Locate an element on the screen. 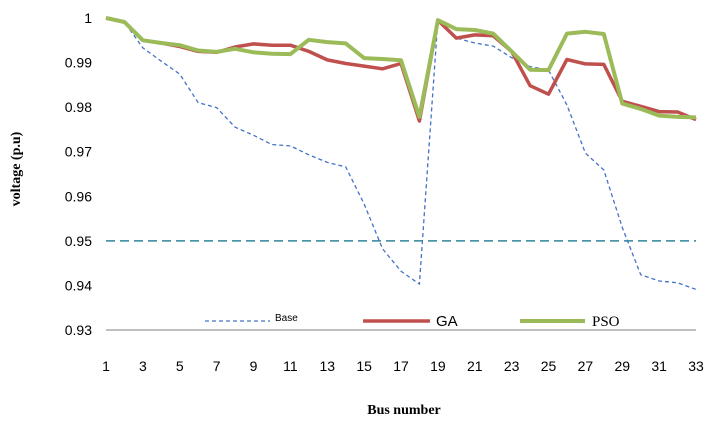  y-tick-label: 0.96 is located at coordinates (78, 196).